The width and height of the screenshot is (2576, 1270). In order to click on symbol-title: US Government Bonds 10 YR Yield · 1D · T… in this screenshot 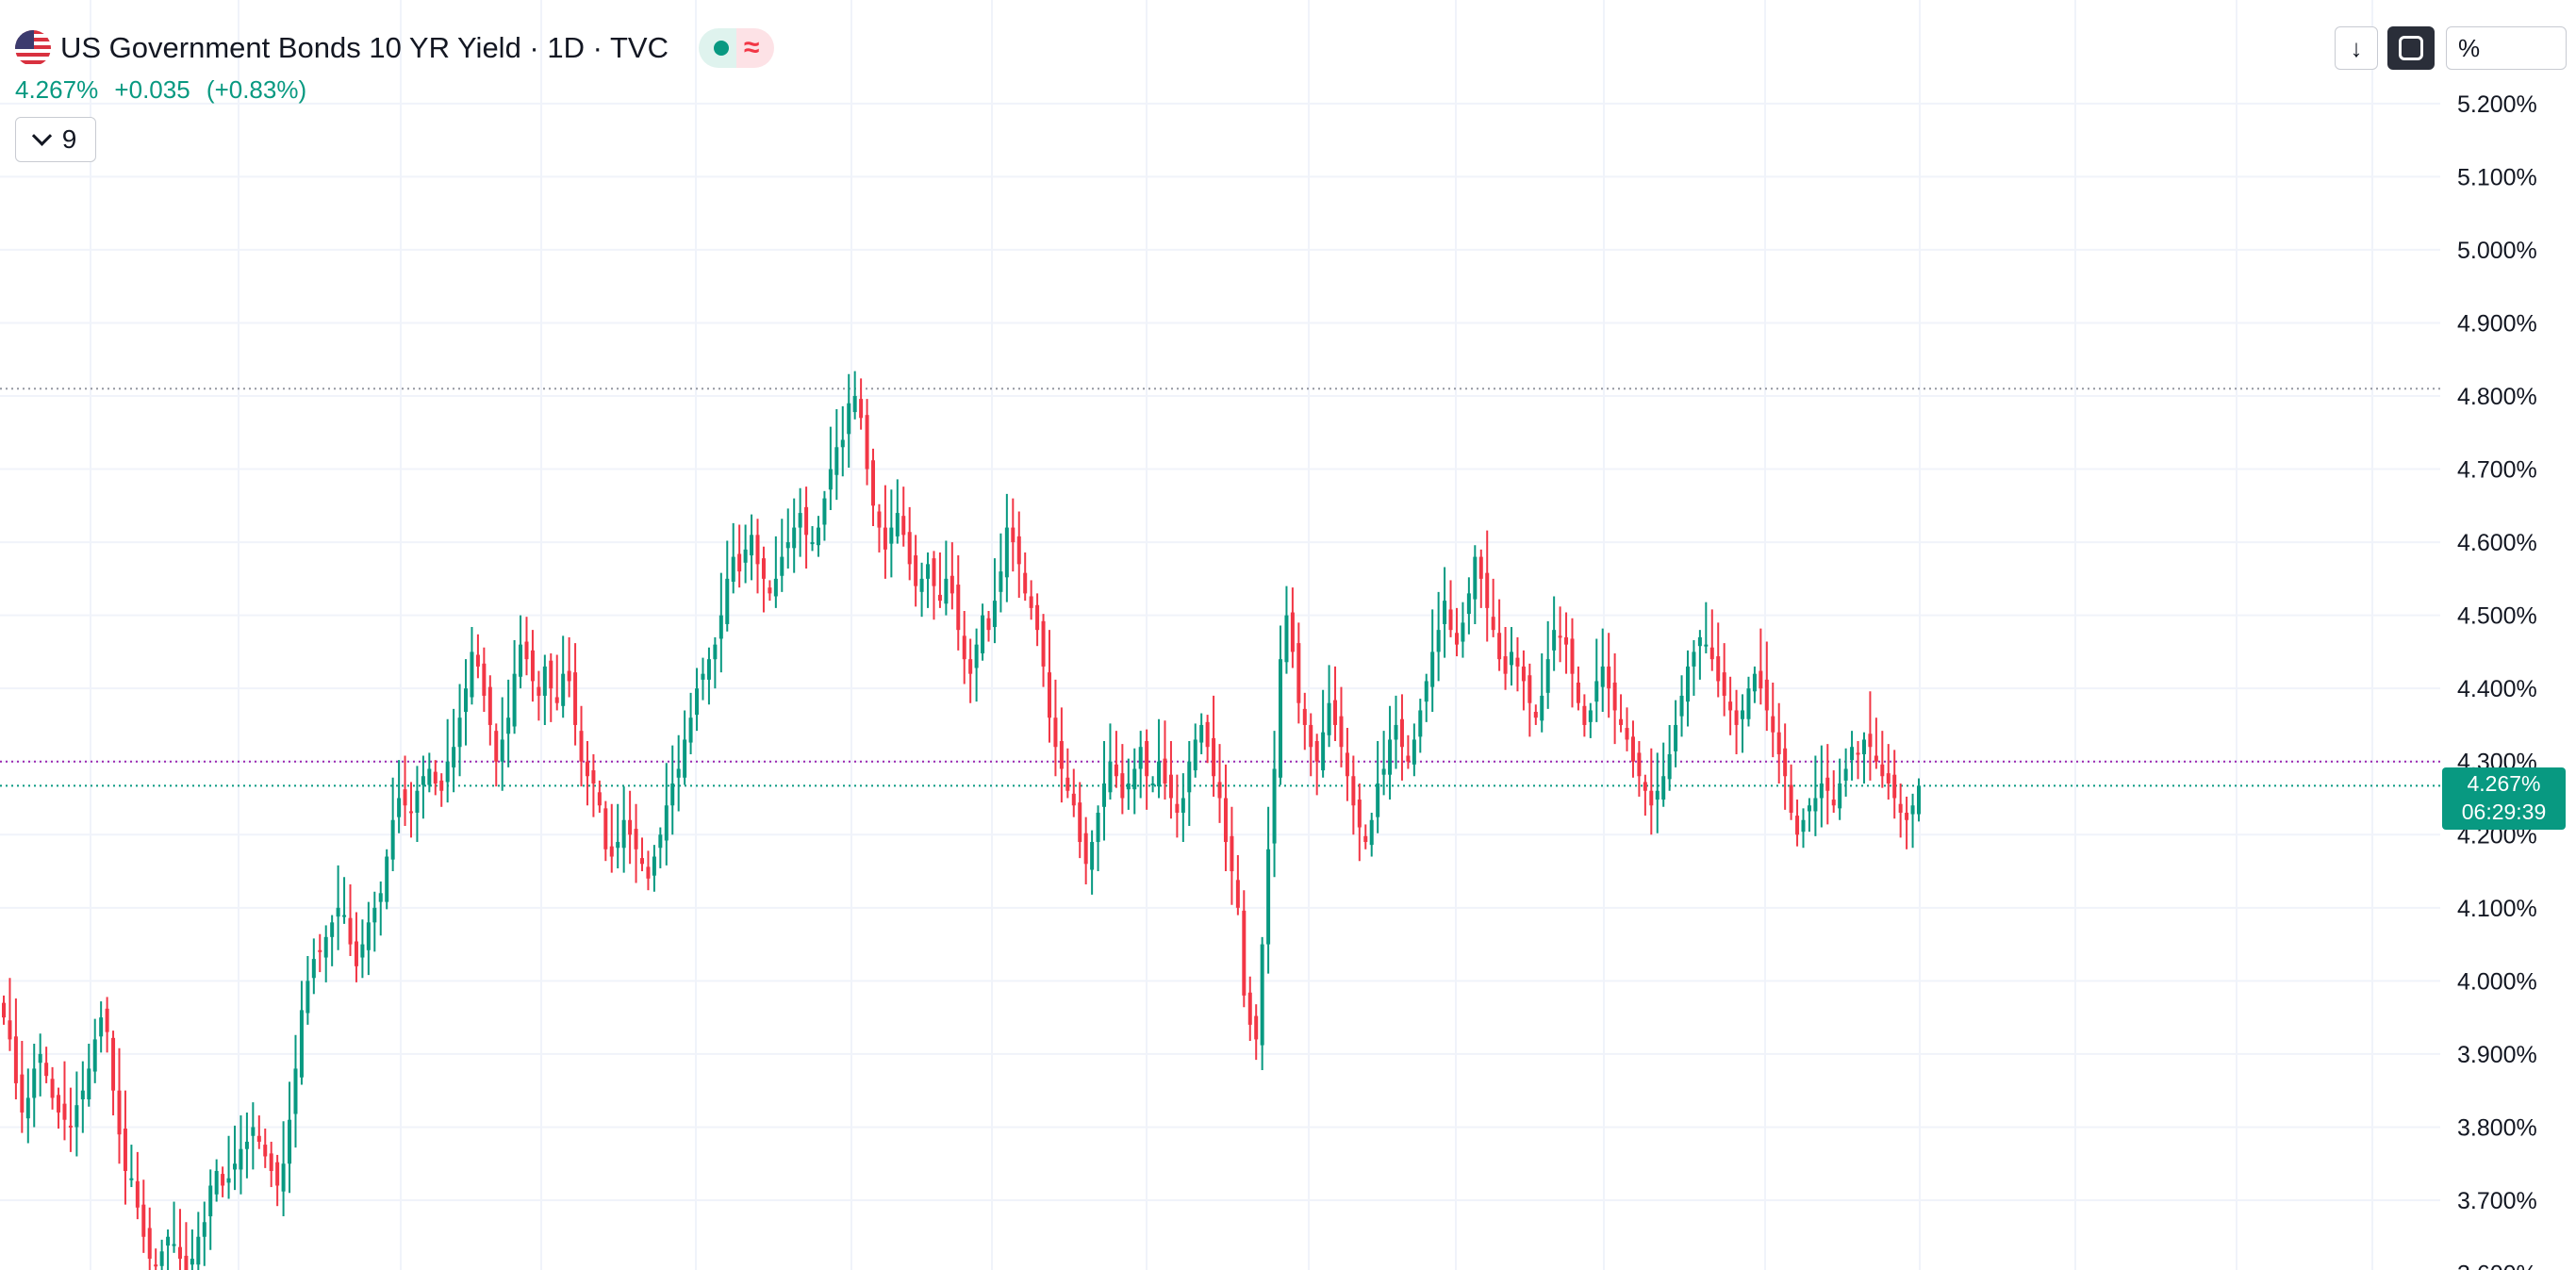, I will do `click(364, 47)`.